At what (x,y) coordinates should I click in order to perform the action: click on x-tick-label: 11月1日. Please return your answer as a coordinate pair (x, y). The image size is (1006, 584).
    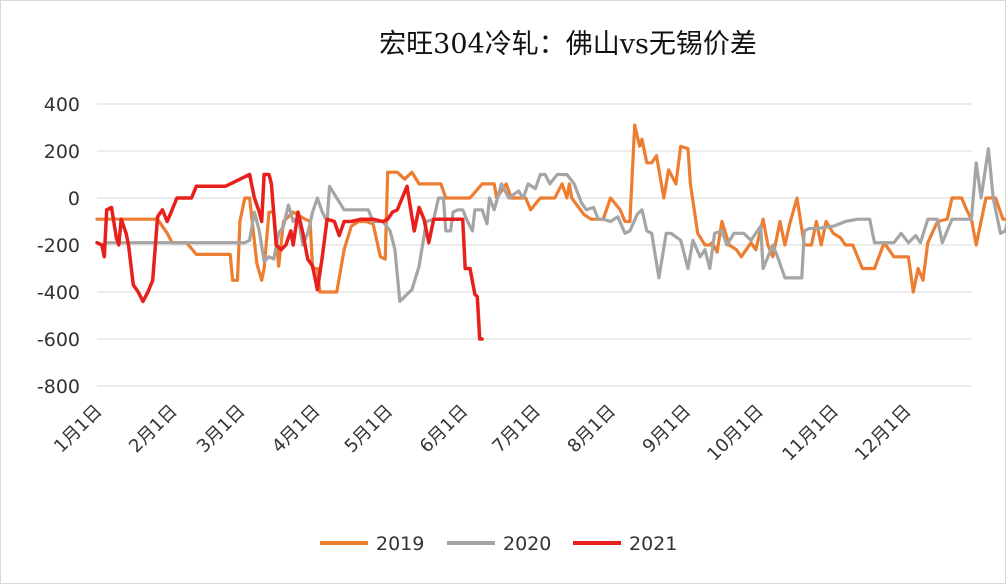
    Looking at the image, I should click on (810, 433).